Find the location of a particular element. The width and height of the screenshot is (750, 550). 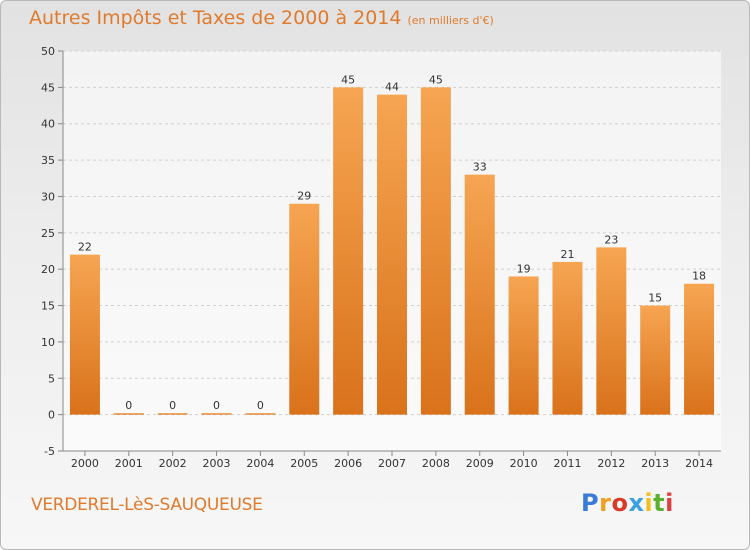

data-label: 33 is located at coordinates (480, 167).